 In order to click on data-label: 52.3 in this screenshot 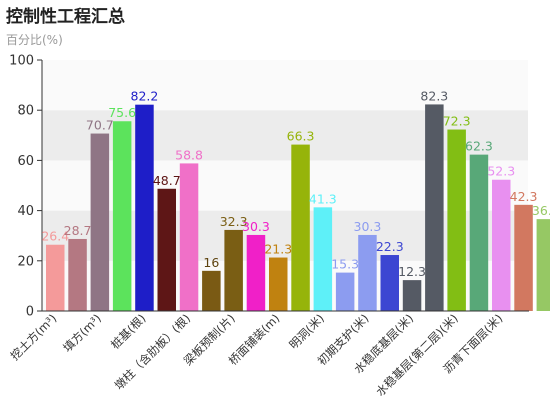, I will do `click(501, 171)`.